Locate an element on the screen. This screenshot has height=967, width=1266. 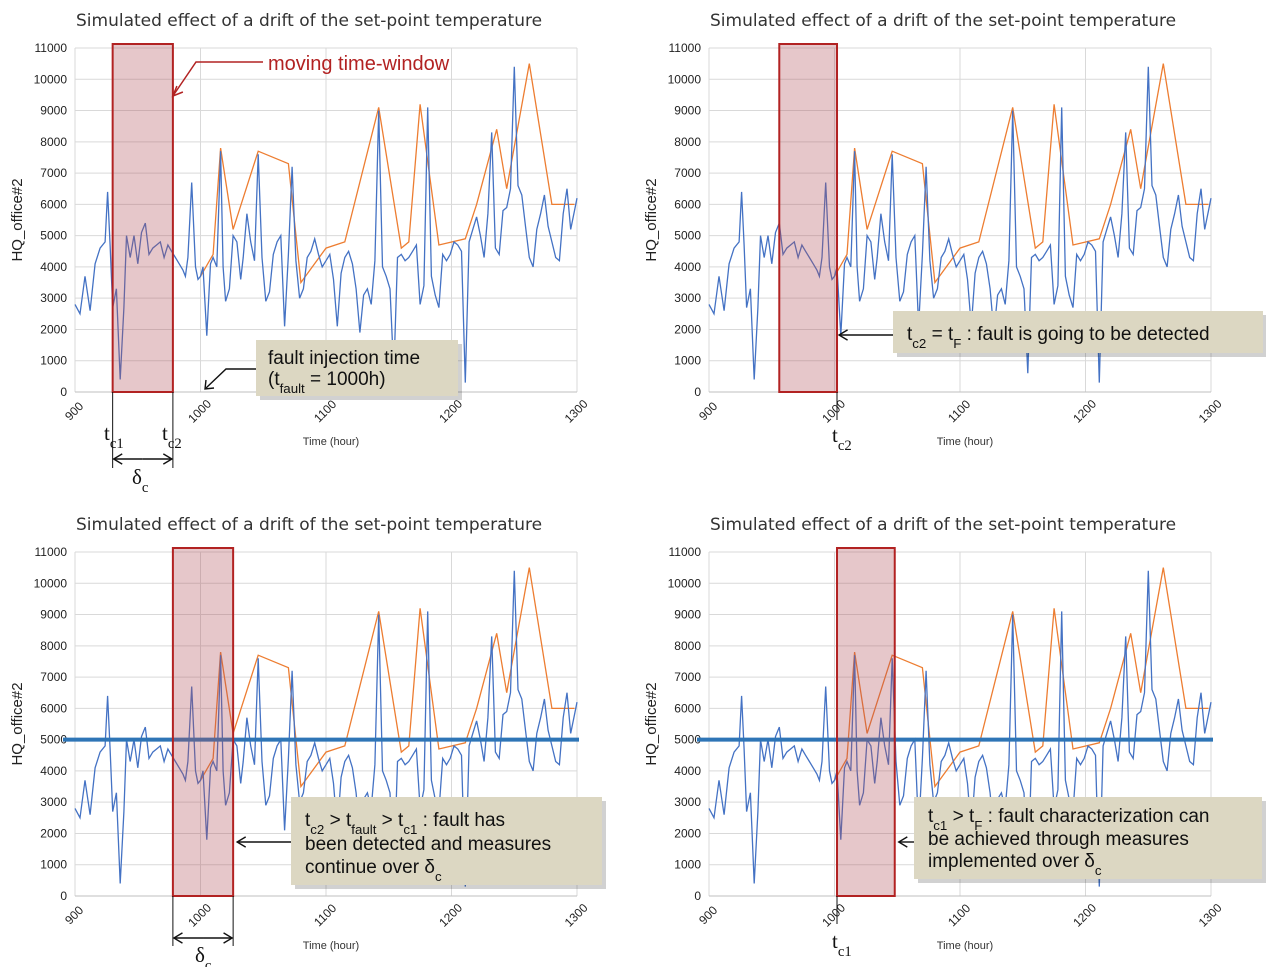
measures-arrow-head is located at coordinates (241, 842).